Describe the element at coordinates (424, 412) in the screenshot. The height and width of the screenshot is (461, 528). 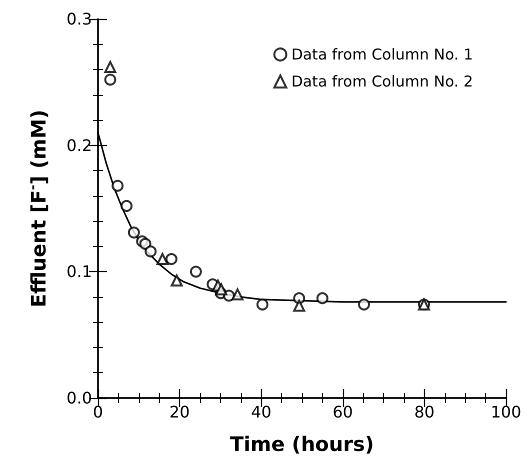
I see `x-tick-label: 80` at that location.